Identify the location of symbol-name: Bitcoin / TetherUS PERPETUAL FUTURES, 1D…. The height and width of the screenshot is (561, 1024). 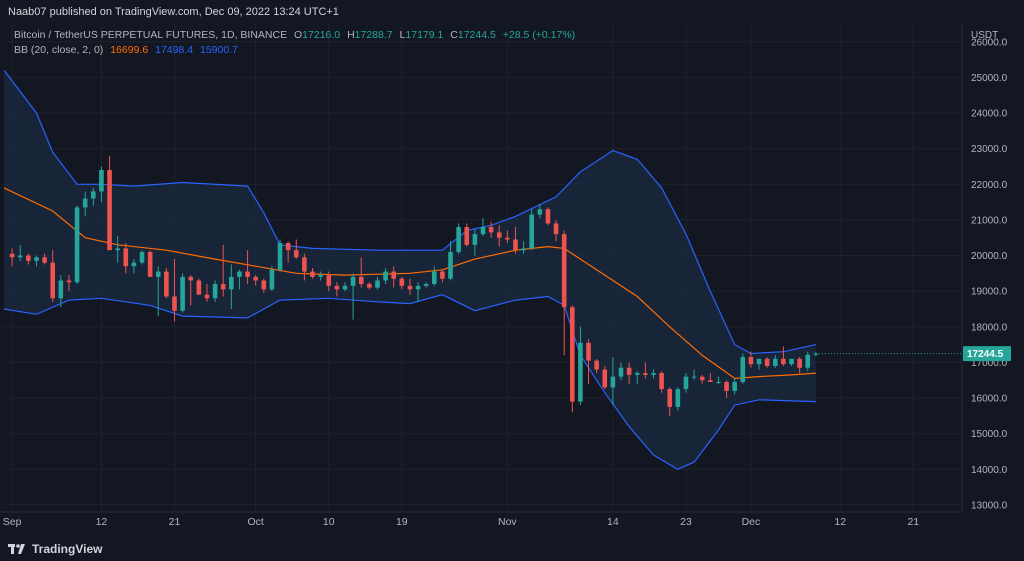
(151, 35).